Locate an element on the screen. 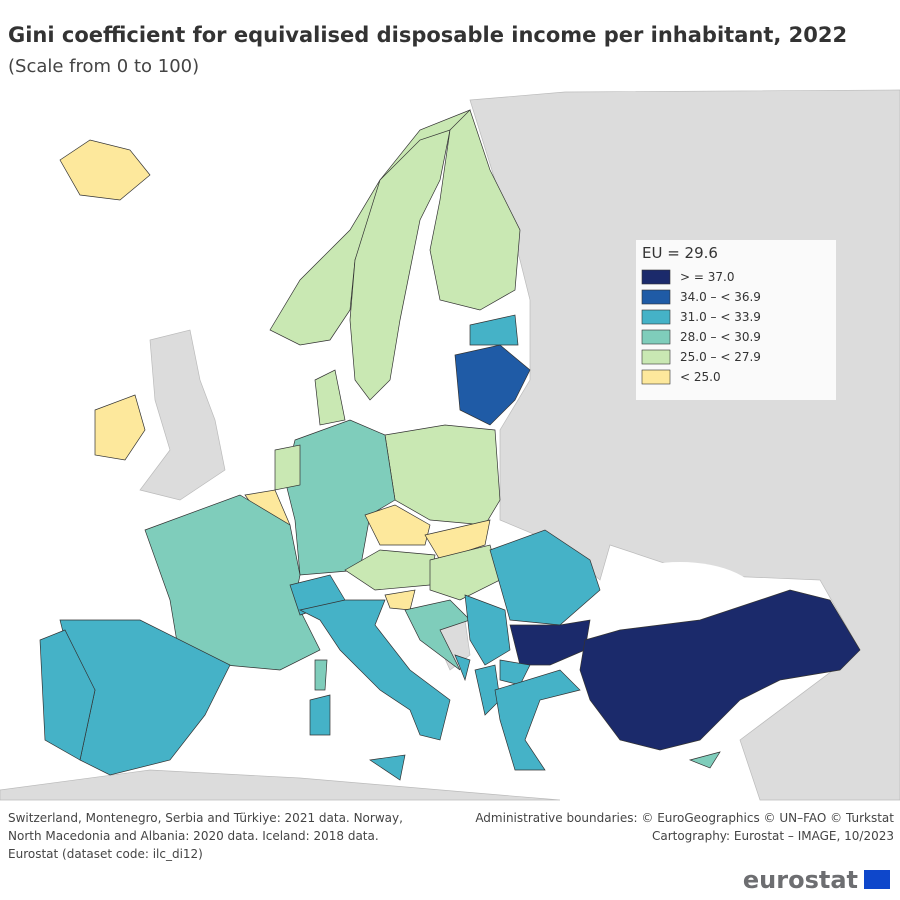  sicily is located at coordinates (387, 767).